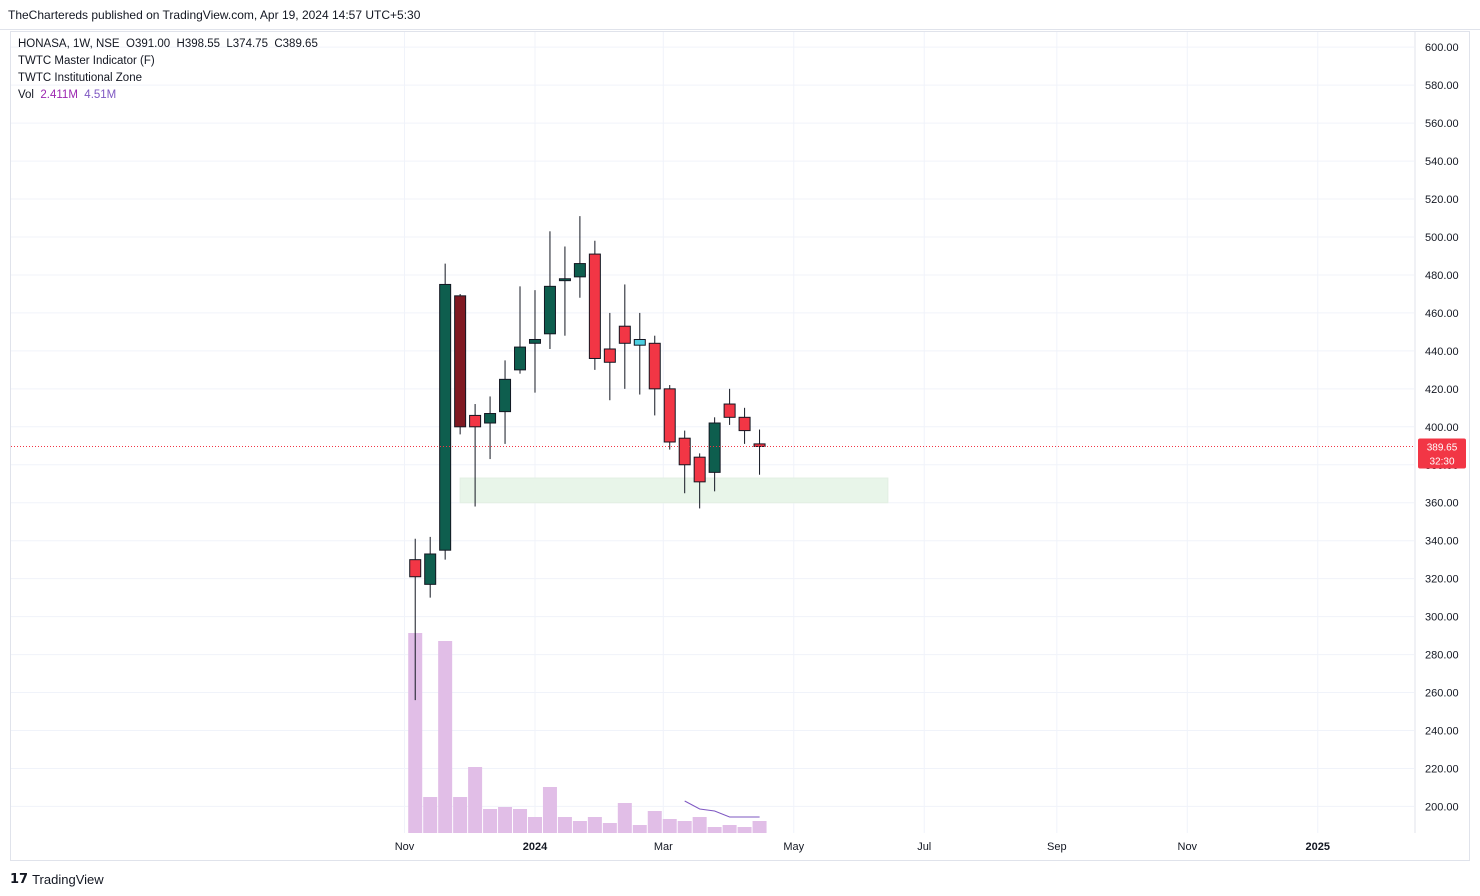 The width and height of the screenshot is (1480, 896). What do you see at coordinates (924, 847) in the screenshot?
I see `x-tick-label: Jul` at bounding box center [924, 847].